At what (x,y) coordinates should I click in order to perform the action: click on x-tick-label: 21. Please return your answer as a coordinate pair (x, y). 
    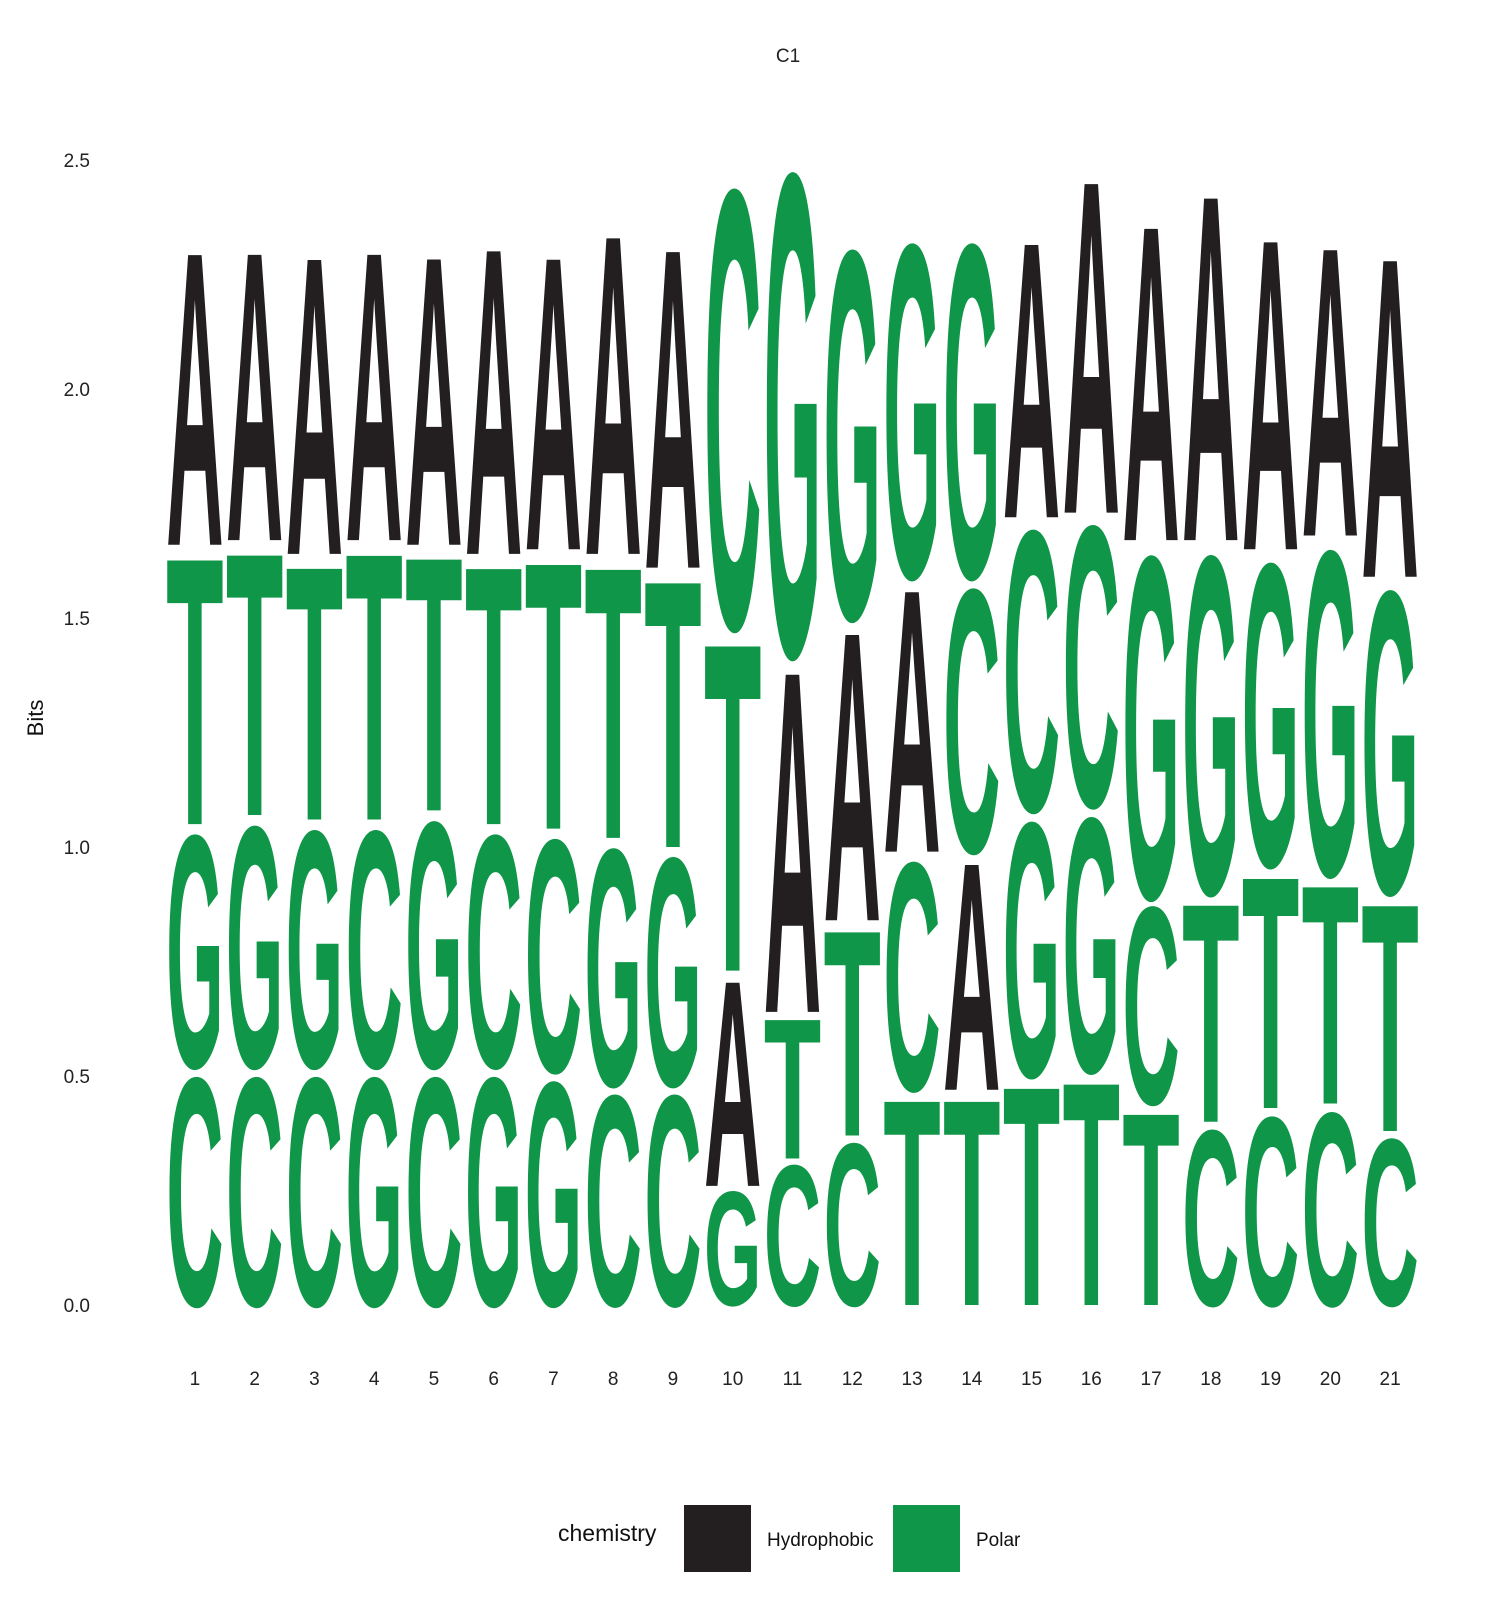
    Looking at the image, I should click on (1390, 1379).